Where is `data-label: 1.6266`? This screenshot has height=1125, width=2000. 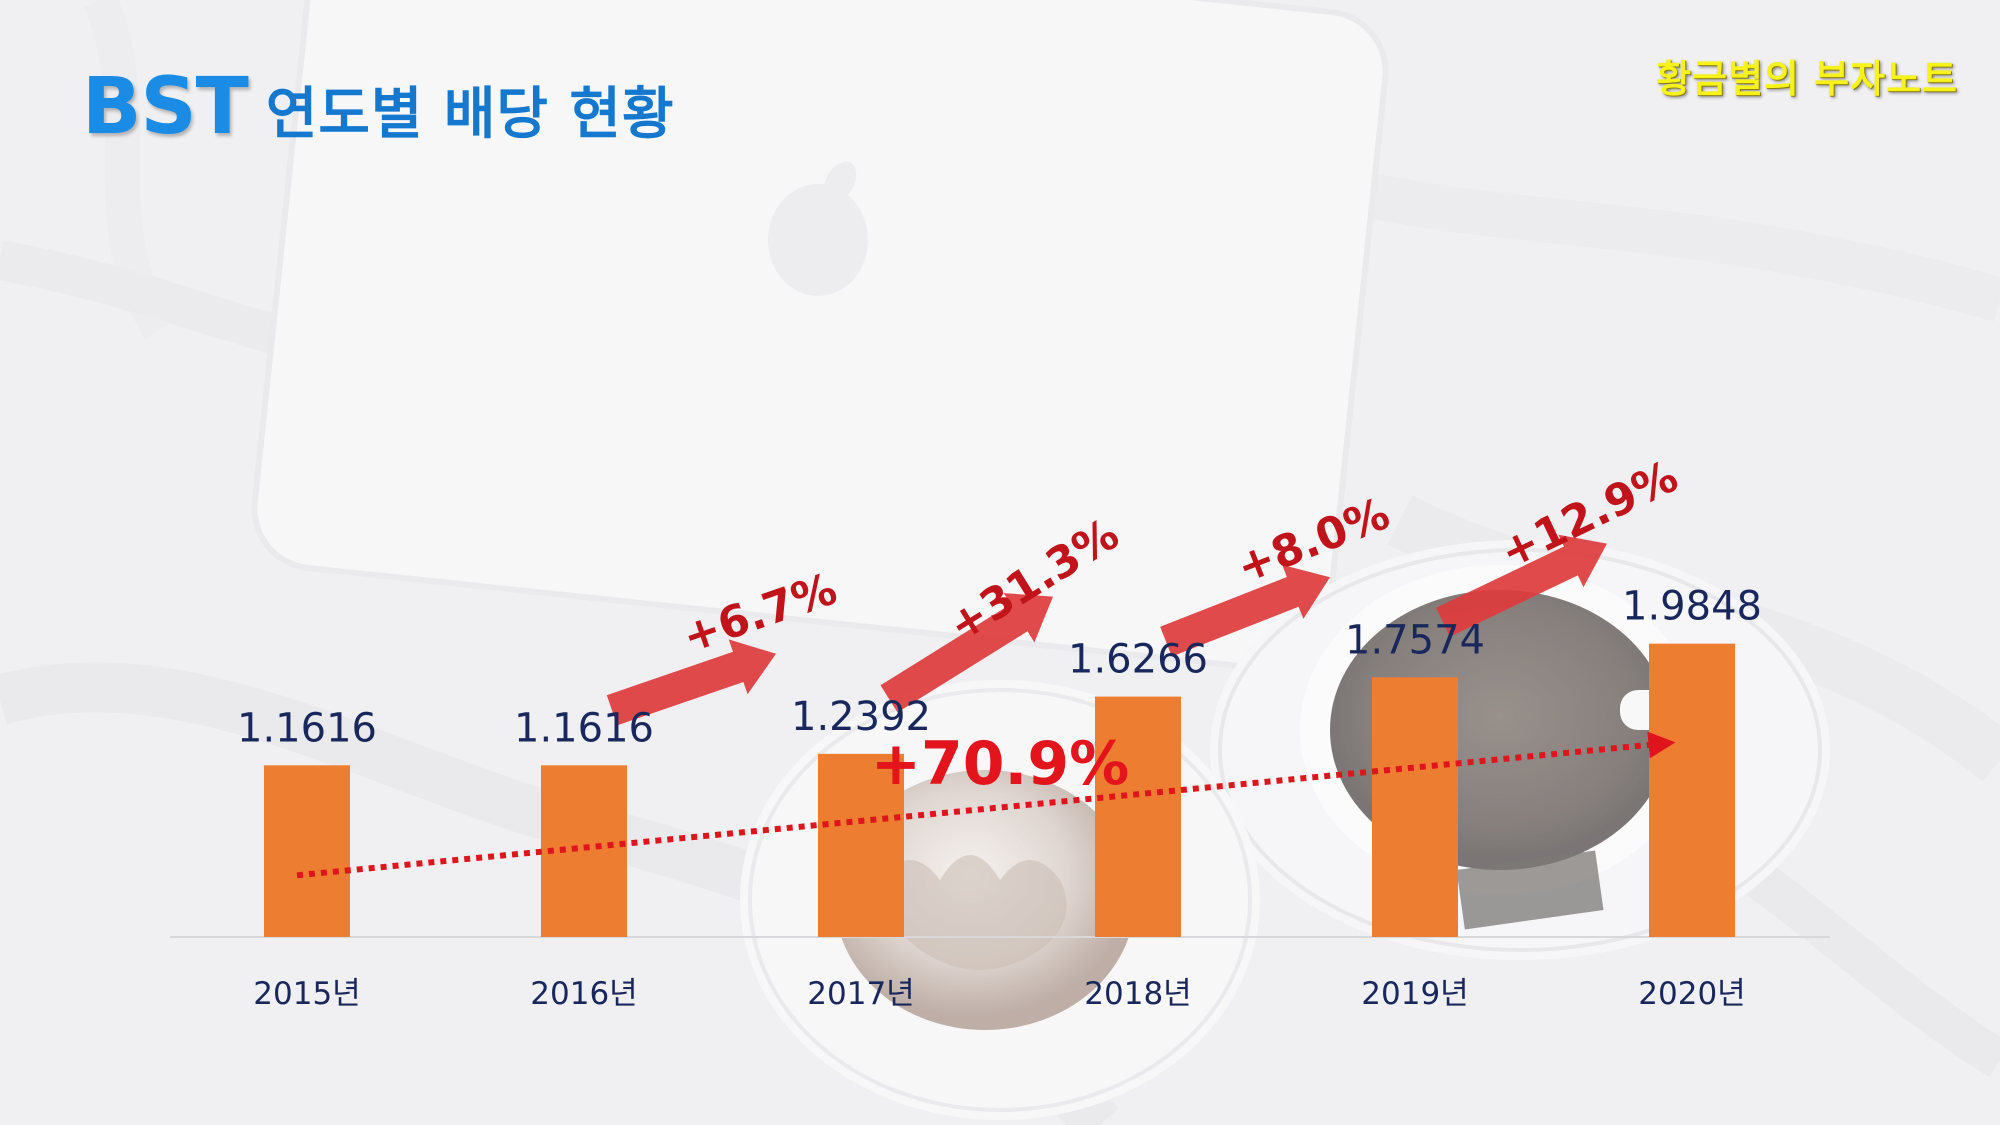 data-label: 1.6266 is located at coordinates (1138, 660).